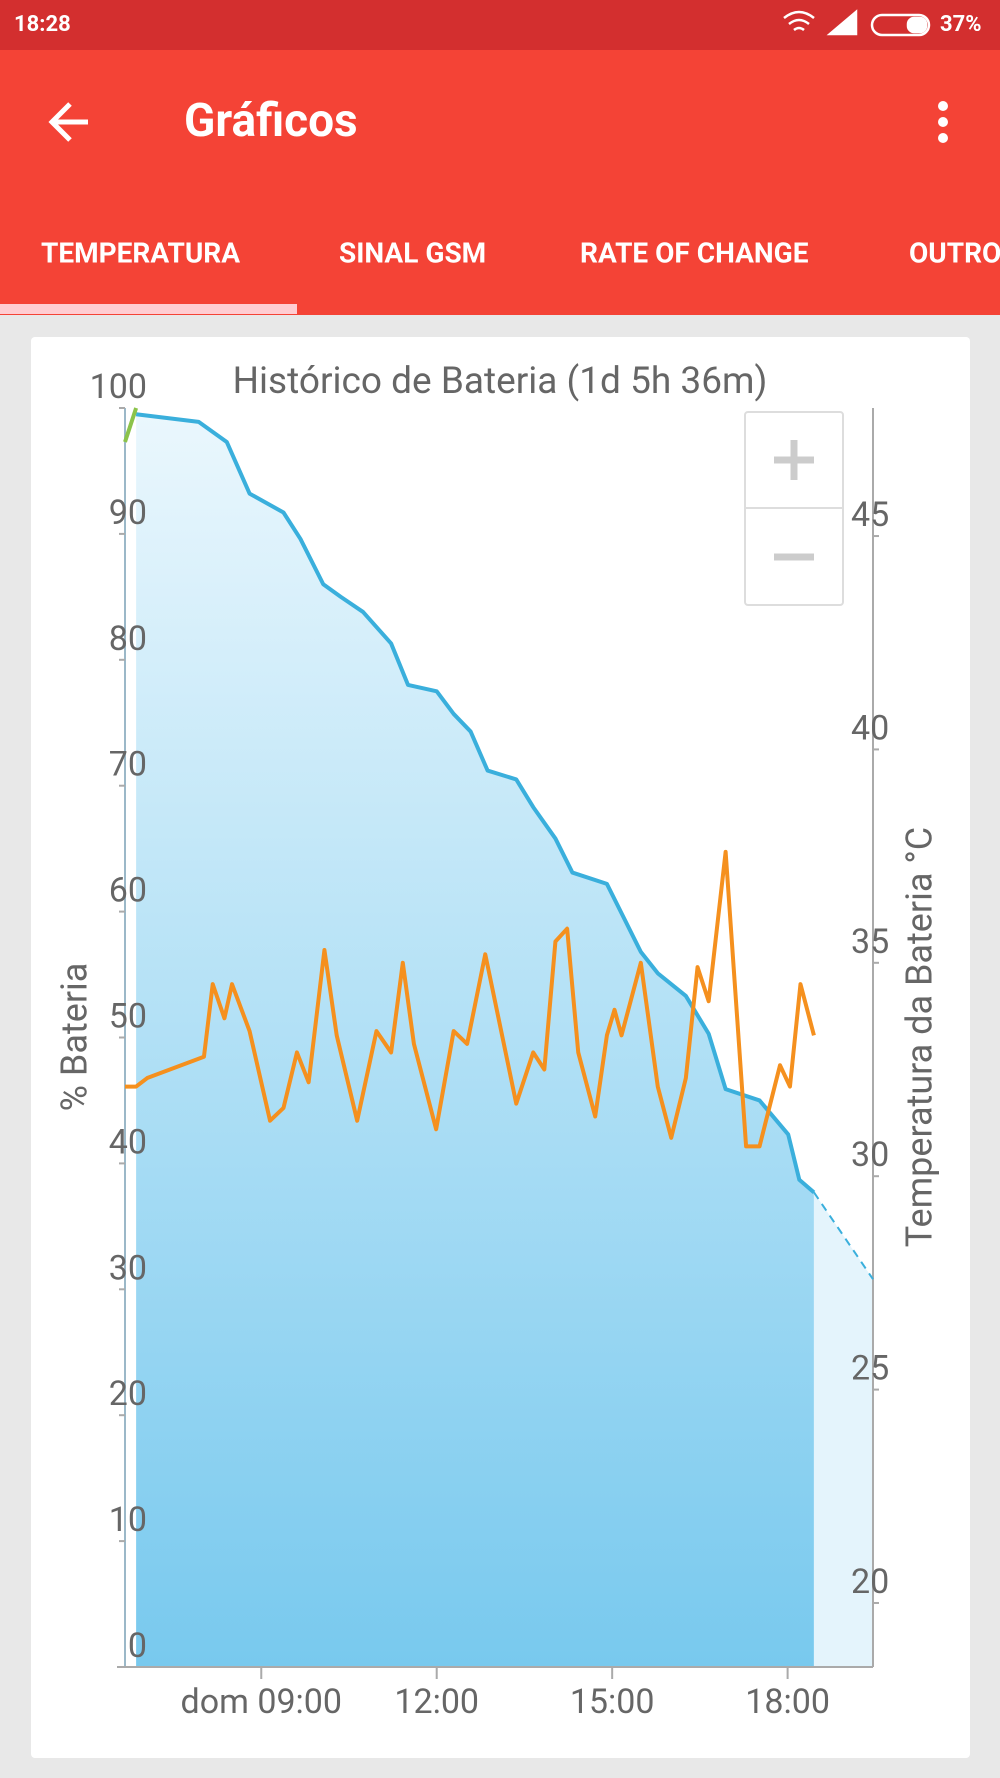  Describe the element at coordinates (128, 639) in the screenshot. I see `y-tick-label: 80` at that location.